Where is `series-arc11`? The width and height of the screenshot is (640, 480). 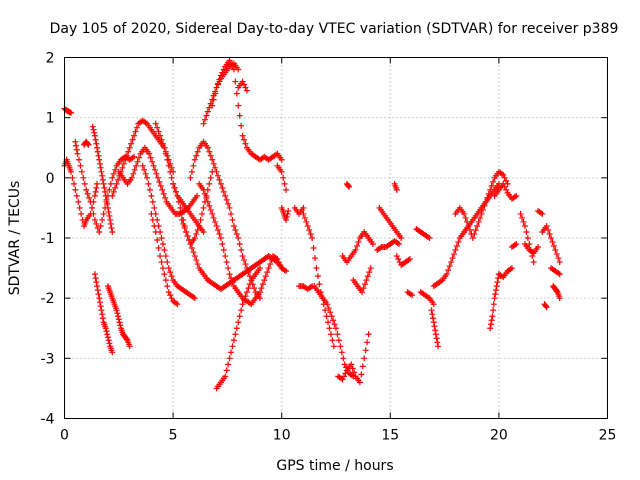
series-arc11 is located at coordinates (164, 259).